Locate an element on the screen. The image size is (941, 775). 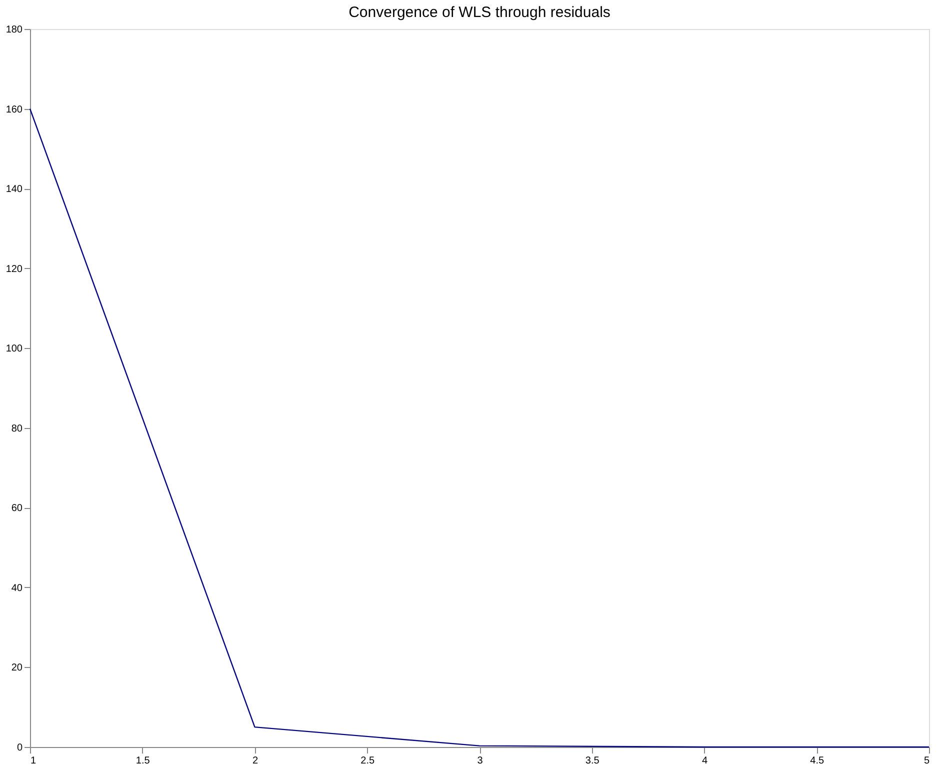
y-tick-label: 140 is located at coordinates (14, 190).